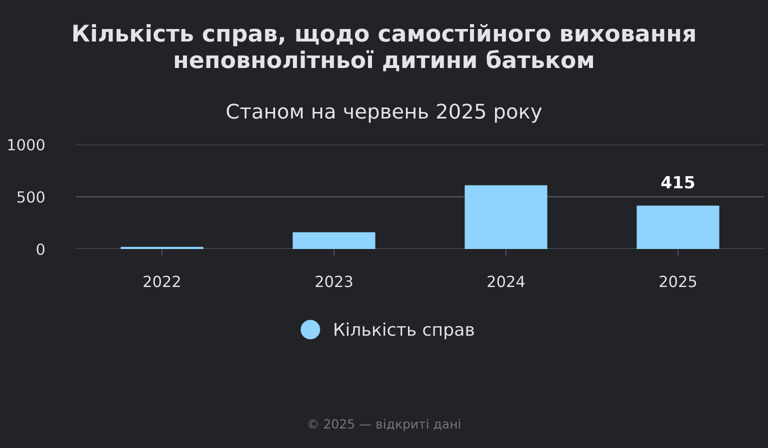 The width and height of the screenshot is (768, 448). I want to click on legend-label: Кількість справ, so click(404, 331).